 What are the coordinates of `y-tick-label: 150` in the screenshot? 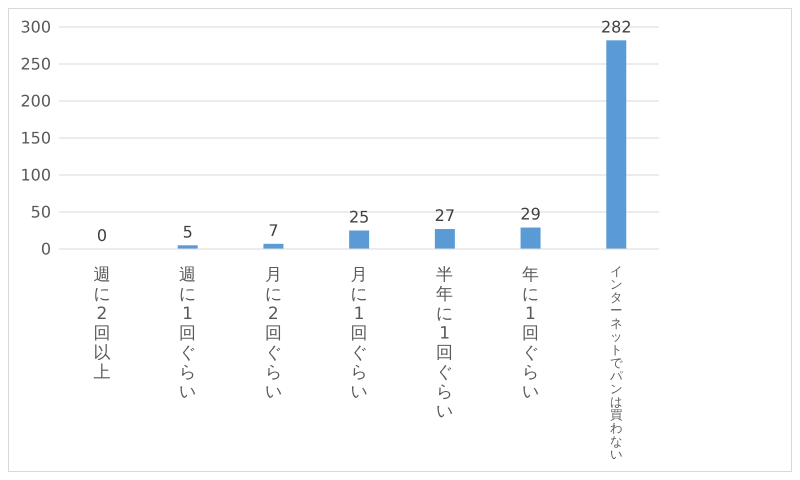 It's located at (35, 138).